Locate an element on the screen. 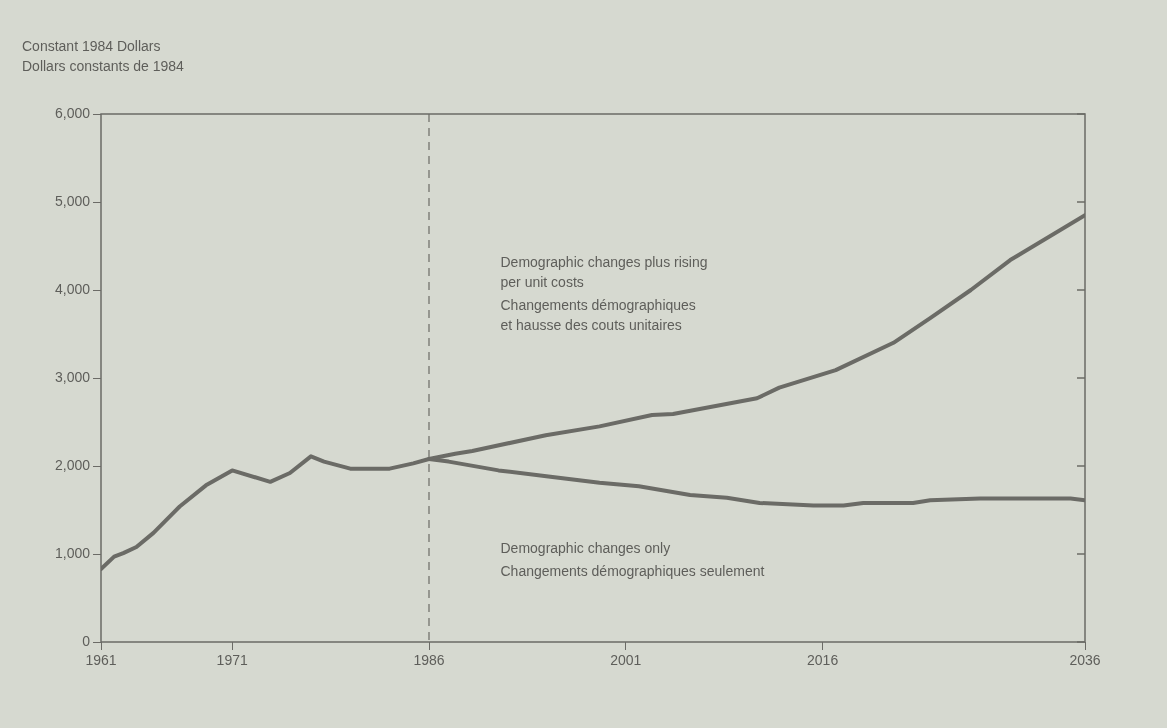 The image size is (1167, 728). x-tick-label: 2036 is located at coordinates (1085, 660).